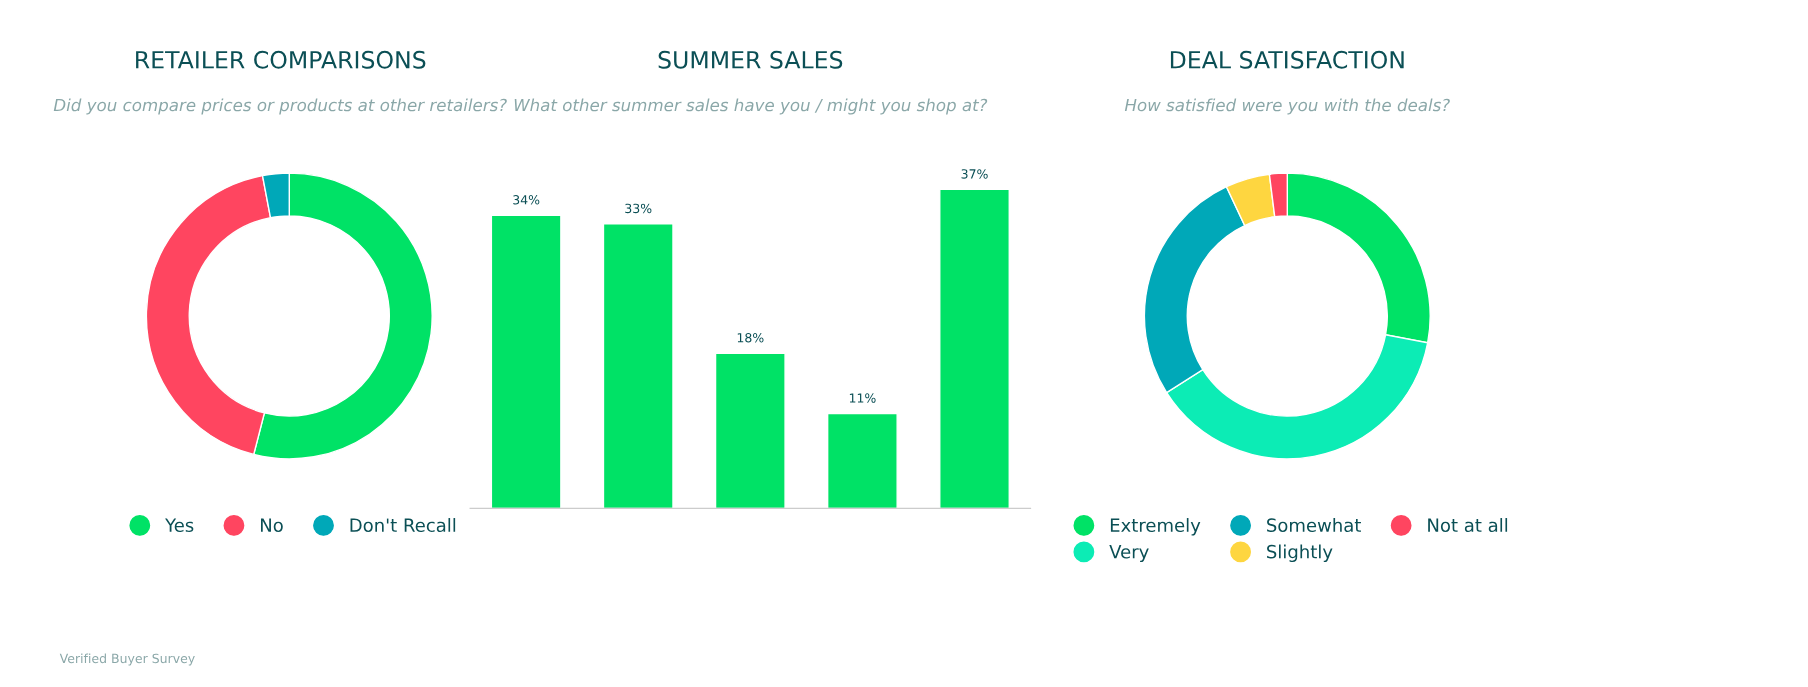  Describe the element at coordinates (272, 525) in the screenshot. I see `legend-label: No` at that location.